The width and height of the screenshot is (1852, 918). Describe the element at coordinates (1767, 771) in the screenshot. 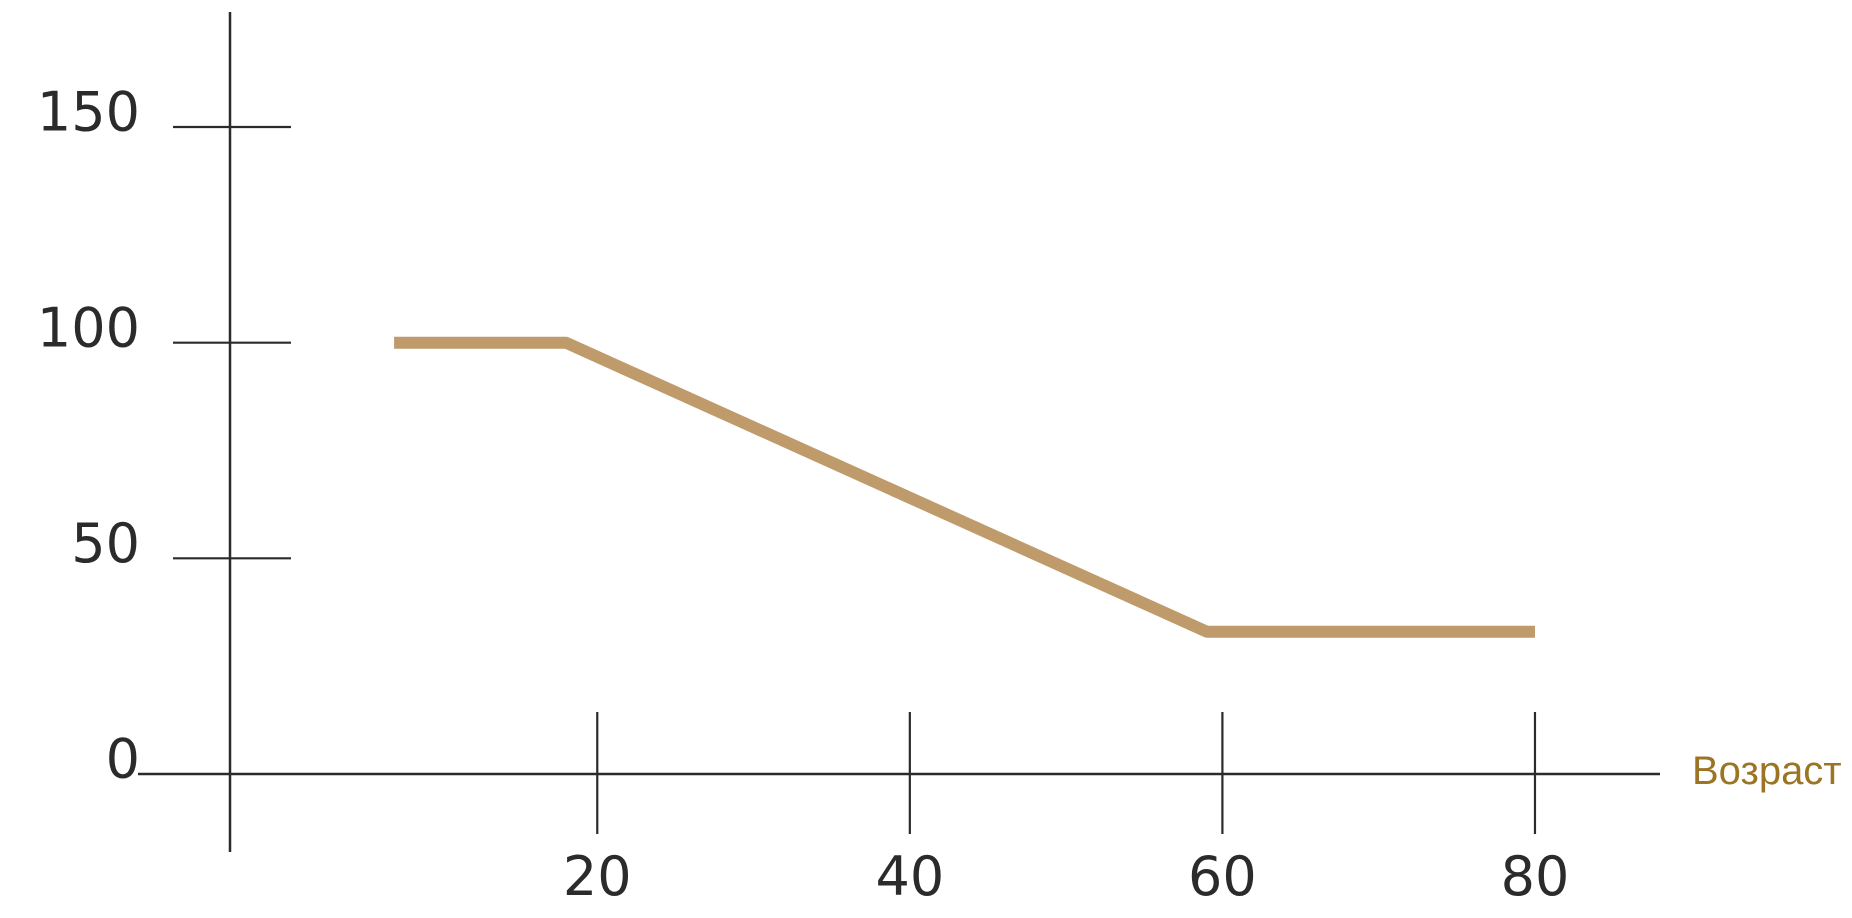

I see `x-axis-title: Возраст` at that location.